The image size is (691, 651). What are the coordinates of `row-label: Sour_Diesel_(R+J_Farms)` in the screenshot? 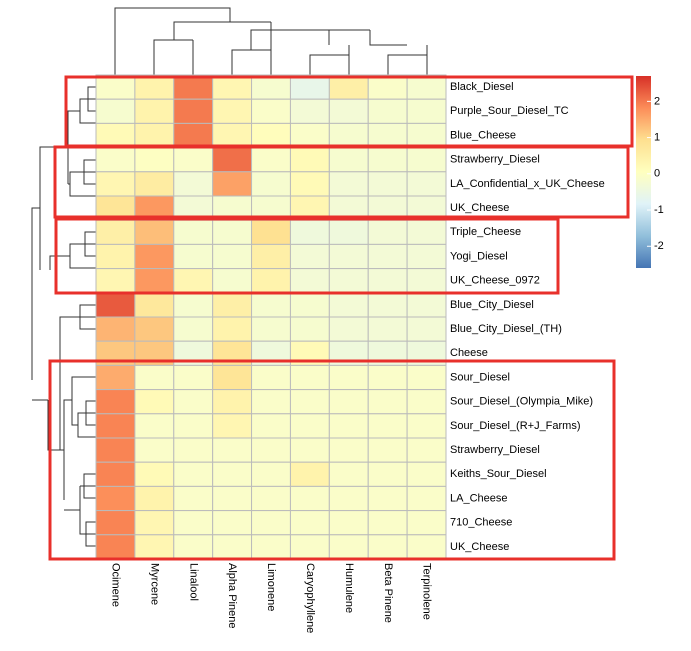 It's located at (515, 426).